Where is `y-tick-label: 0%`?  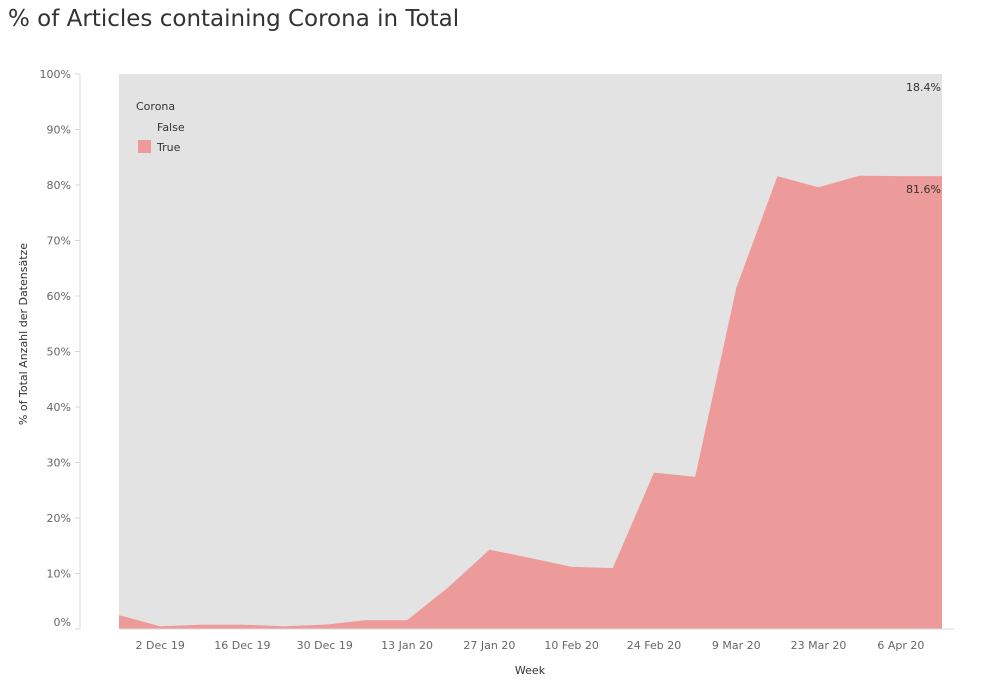
y-tick-label: 0% is located at coordinates (62, 622).